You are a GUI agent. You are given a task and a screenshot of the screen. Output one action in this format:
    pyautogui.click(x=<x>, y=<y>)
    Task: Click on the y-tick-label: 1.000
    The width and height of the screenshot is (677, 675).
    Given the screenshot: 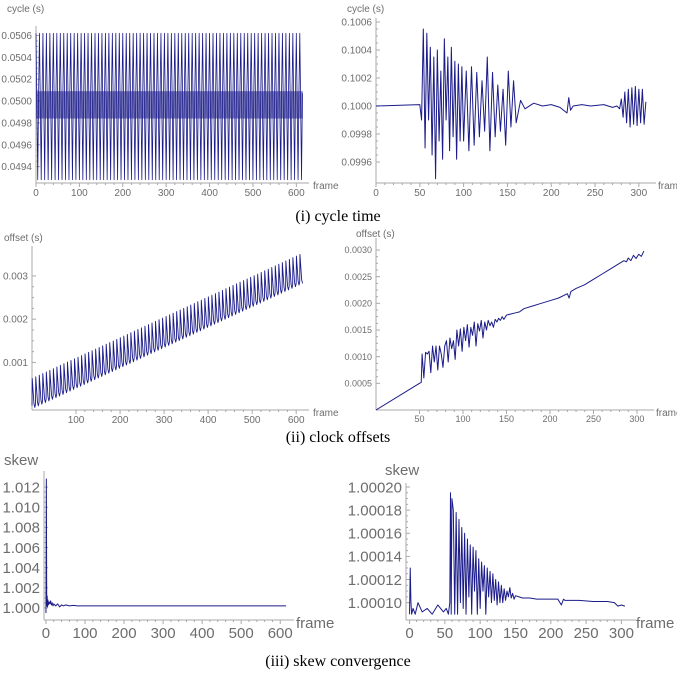 What is the action you would take?
    pyautogui.click(x=21, y=608)
    